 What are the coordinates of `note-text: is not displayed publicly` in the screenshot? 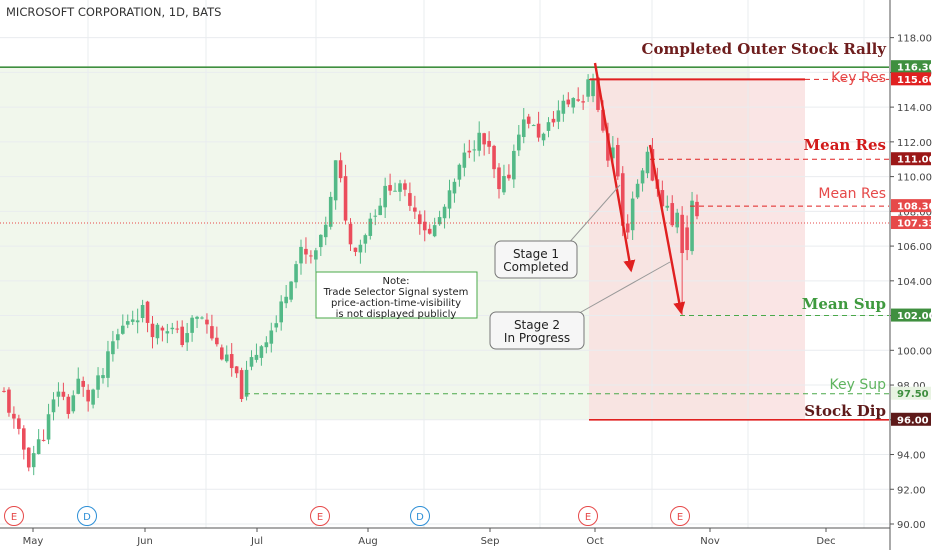 It's located at (396, 314).